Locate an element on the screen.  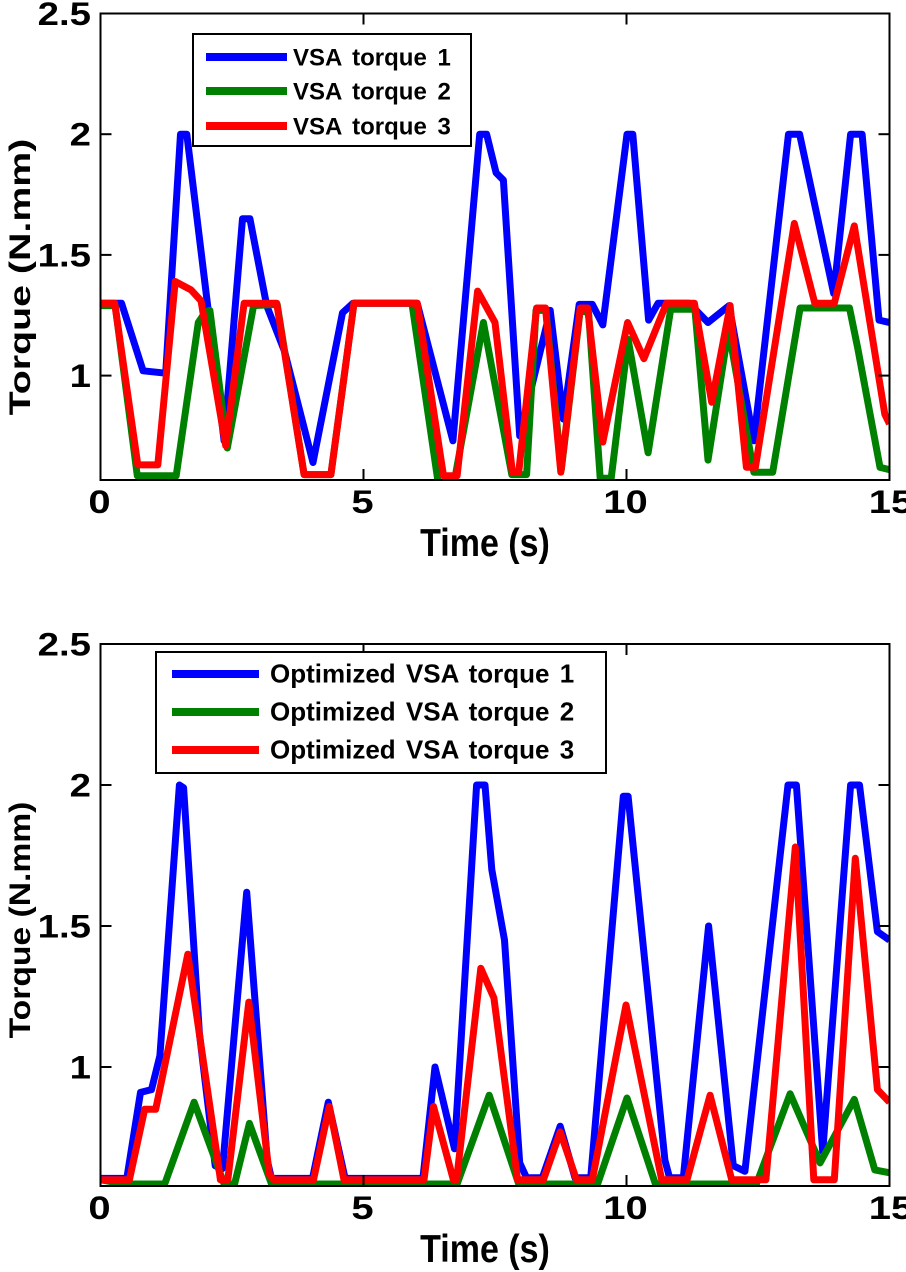
svg-text: Optimized VSA torque 2 is located at coordinates (422, 712).